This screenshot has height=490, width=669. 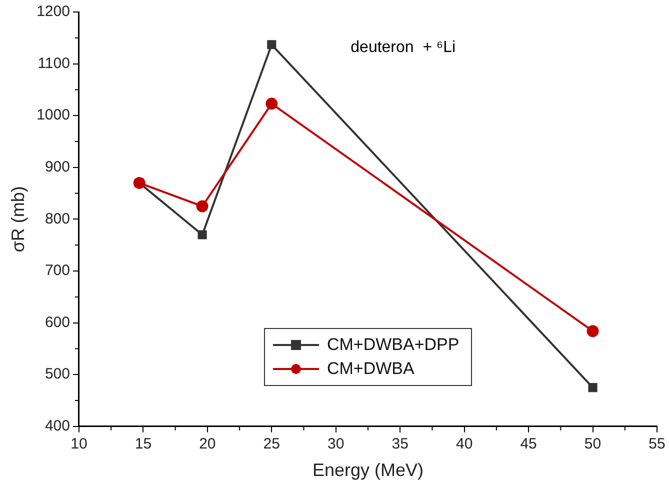 What do you see at coordinates (271, 444) in the screenshot?
I see `x-tick-label: 25` at bounding box center [271, 444].